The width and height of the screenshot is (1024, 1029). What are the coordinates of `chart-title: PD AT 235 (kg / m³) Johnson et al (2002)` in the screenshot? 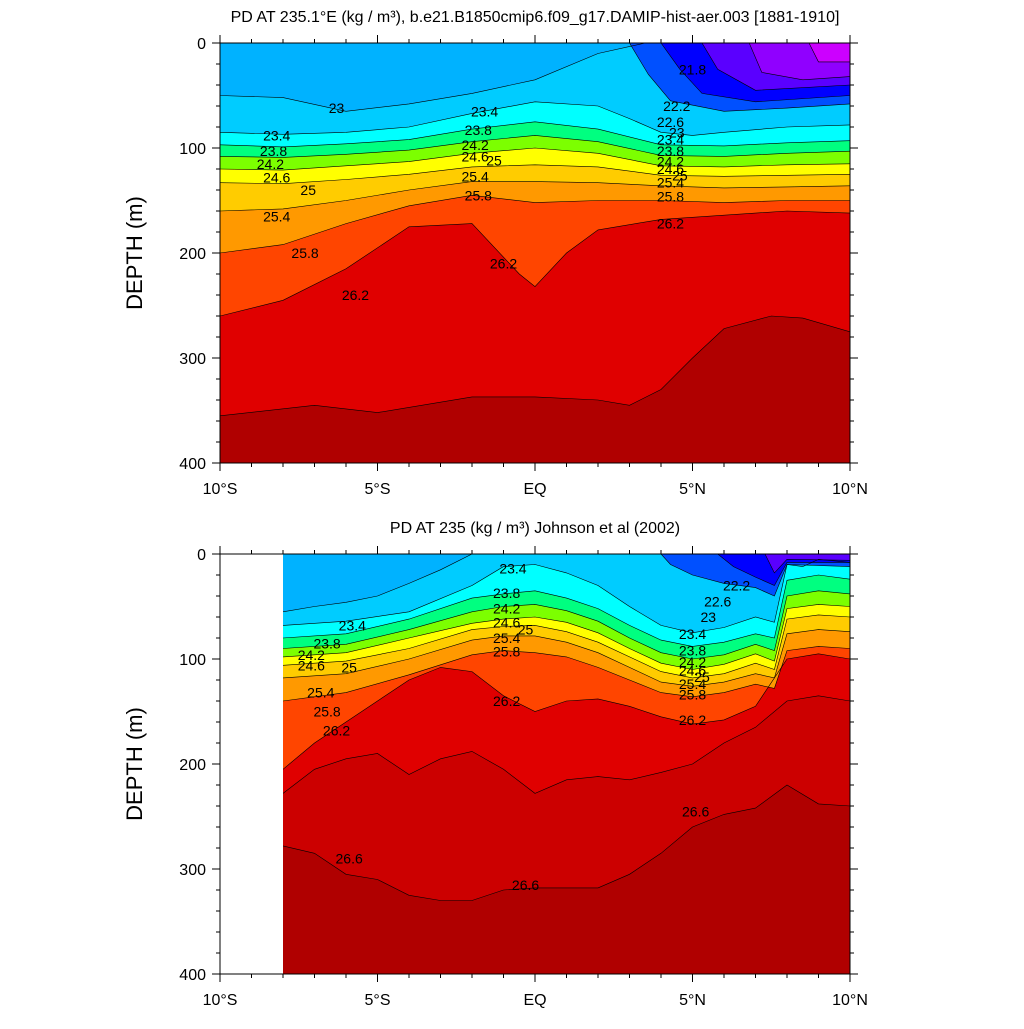 It's located at (535, 528).